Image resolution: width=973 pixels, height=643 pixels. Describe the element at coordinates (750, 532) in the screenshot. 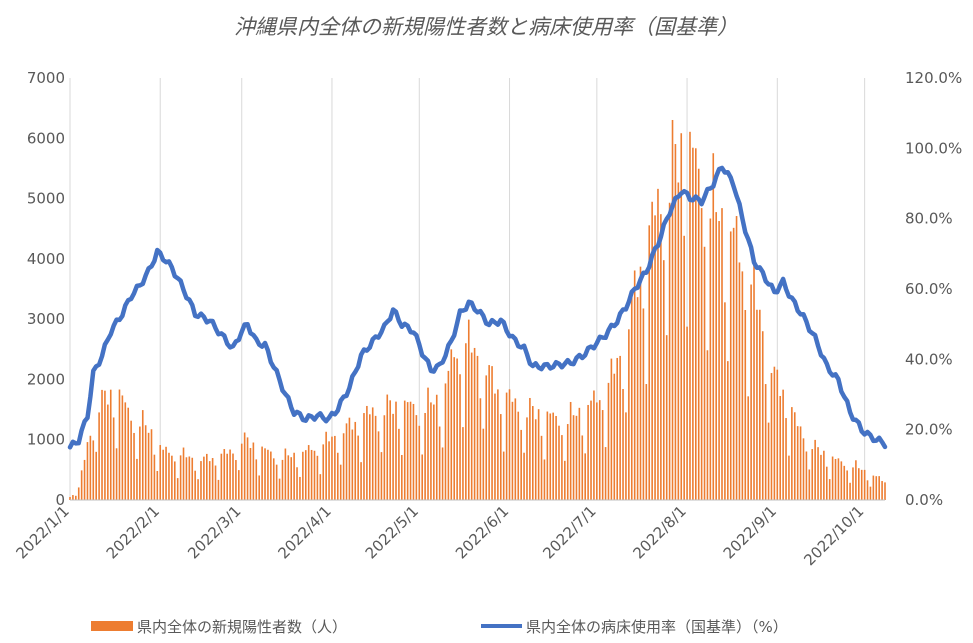

I see `x-tick-label: 2022/9/1` at that location.